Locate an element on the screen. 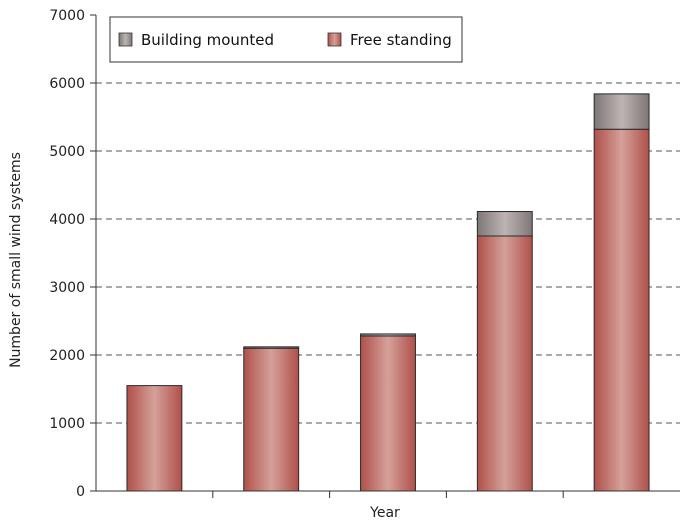 The height and width of the screenshot is (522, 680). y-ticks: 0 1000 2000 3000 4000 5000 6000 7000 is located at coordinates (72, 254).